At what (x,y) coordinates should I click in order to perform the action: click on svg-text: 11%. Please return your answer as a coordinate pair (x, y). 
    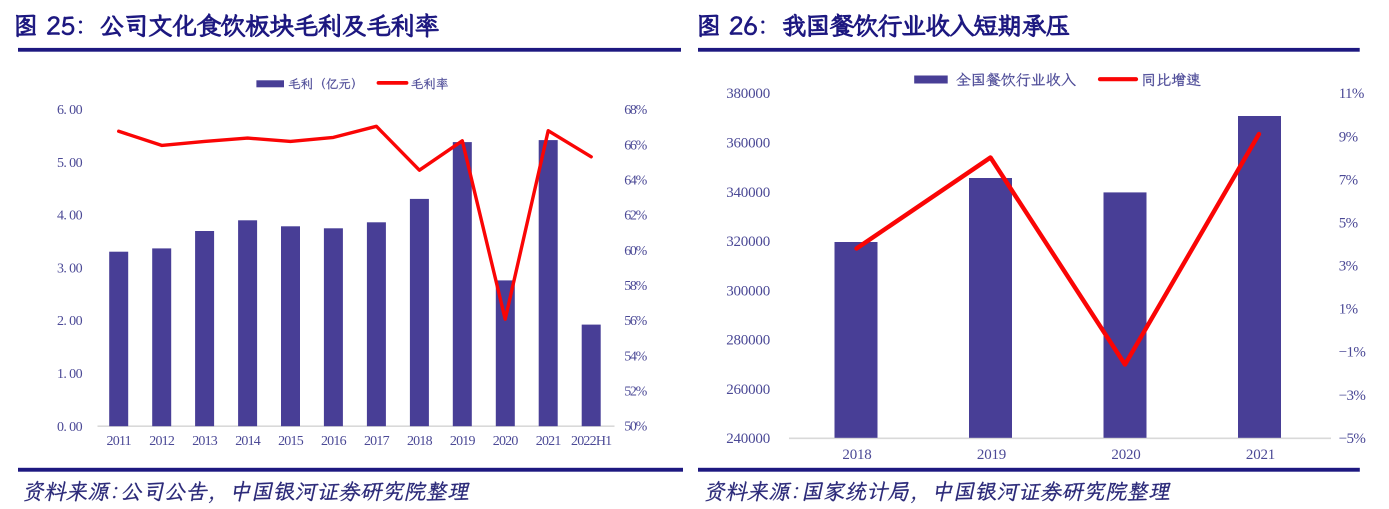
    Looking at the image, I should click on (1351, 94).